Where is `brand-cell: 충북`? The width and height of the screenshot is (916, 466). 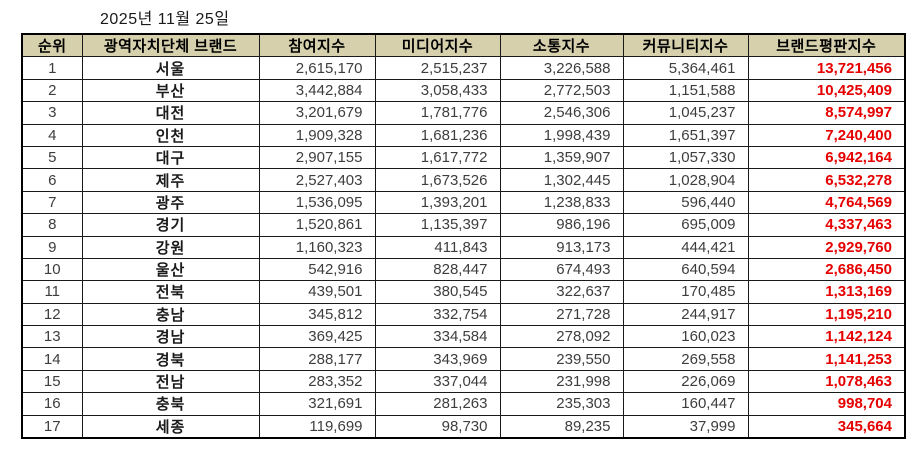
brand-cell: 충북 is located at coordinates (170, 404).